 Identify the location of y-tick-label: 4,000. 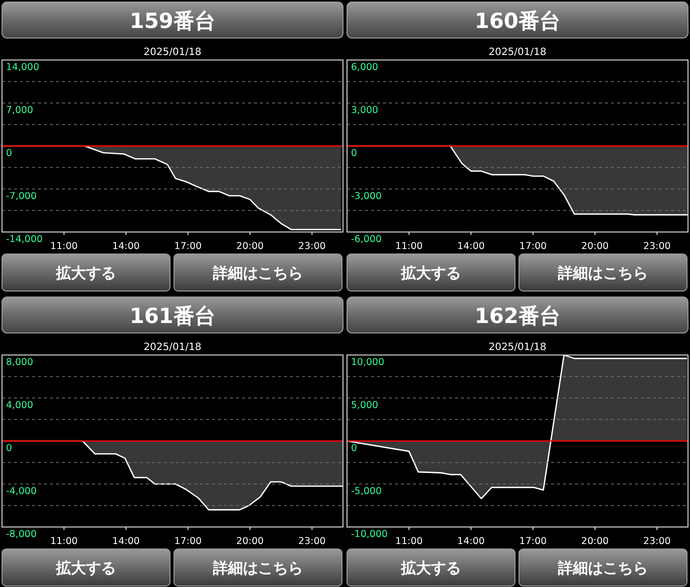
(20, 405).